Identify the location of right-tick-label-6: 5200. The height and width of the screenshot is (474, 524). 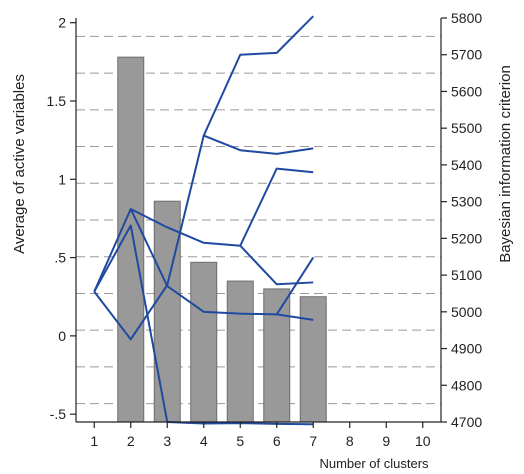
(466, 238).